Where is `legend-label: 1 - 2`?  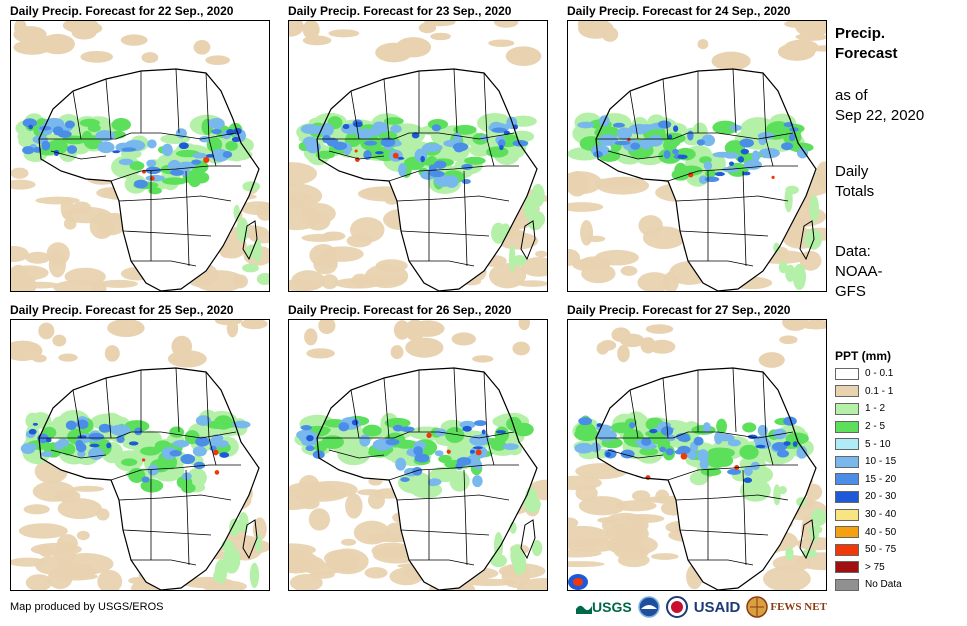
legend-label: 1 - 2 is located at coordinates (875, 409).